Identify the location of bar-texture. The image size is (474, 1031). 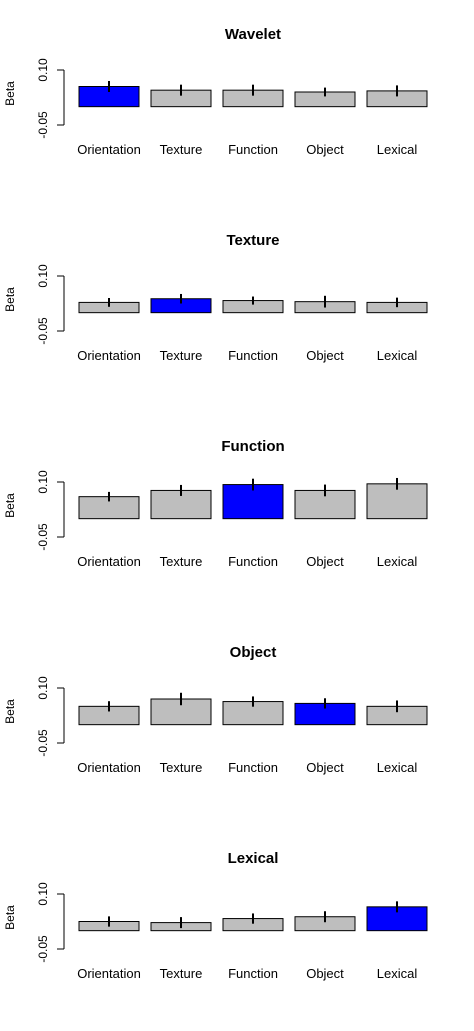
(181, 504).